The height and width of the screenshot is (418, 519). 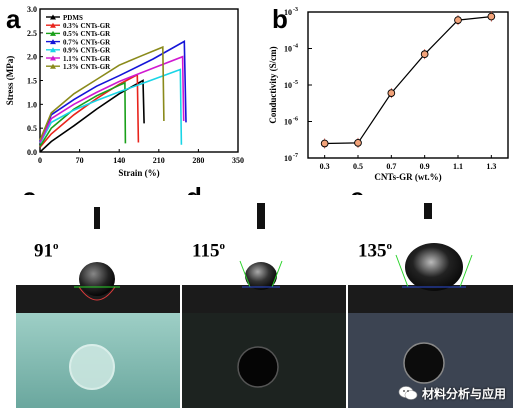 I want to click on x-axis-label: Strain (%), so click(x=138, y=173).